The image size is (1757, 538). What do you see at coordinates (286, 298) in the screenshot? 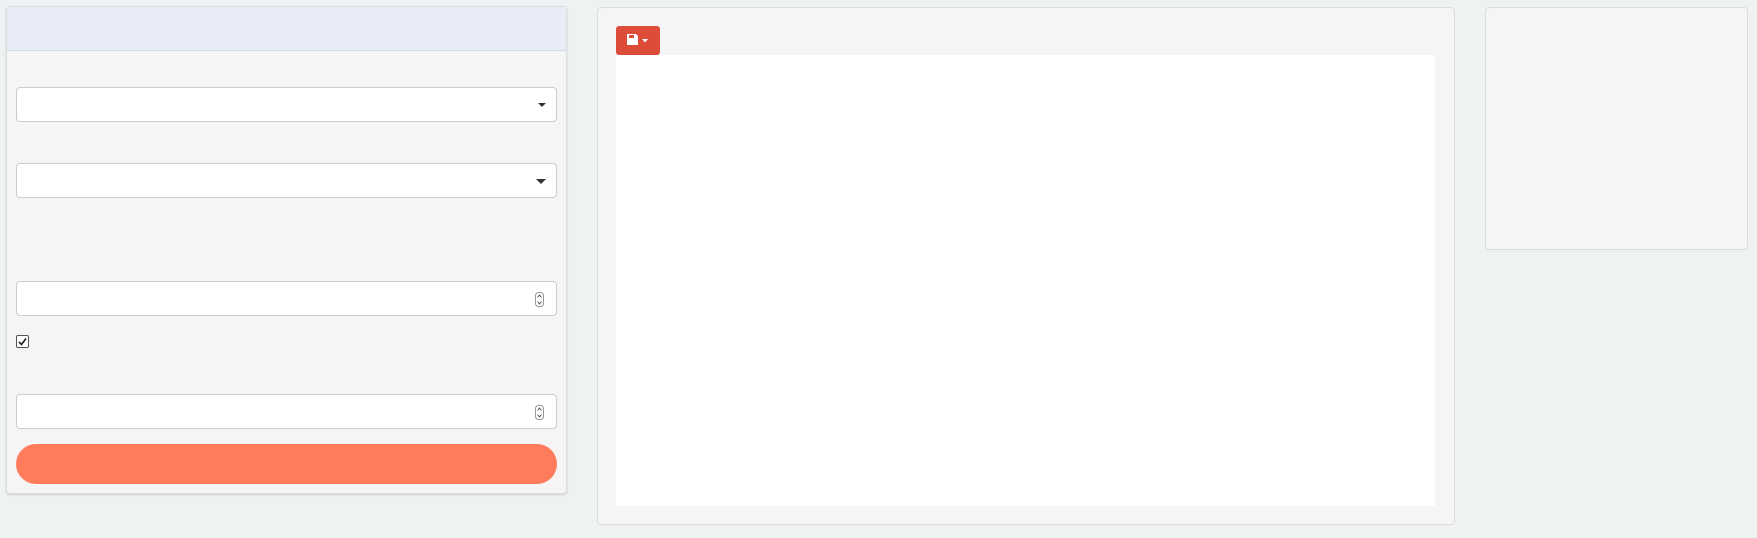
I see `fontsize-input` at bounding box center [286, 298].